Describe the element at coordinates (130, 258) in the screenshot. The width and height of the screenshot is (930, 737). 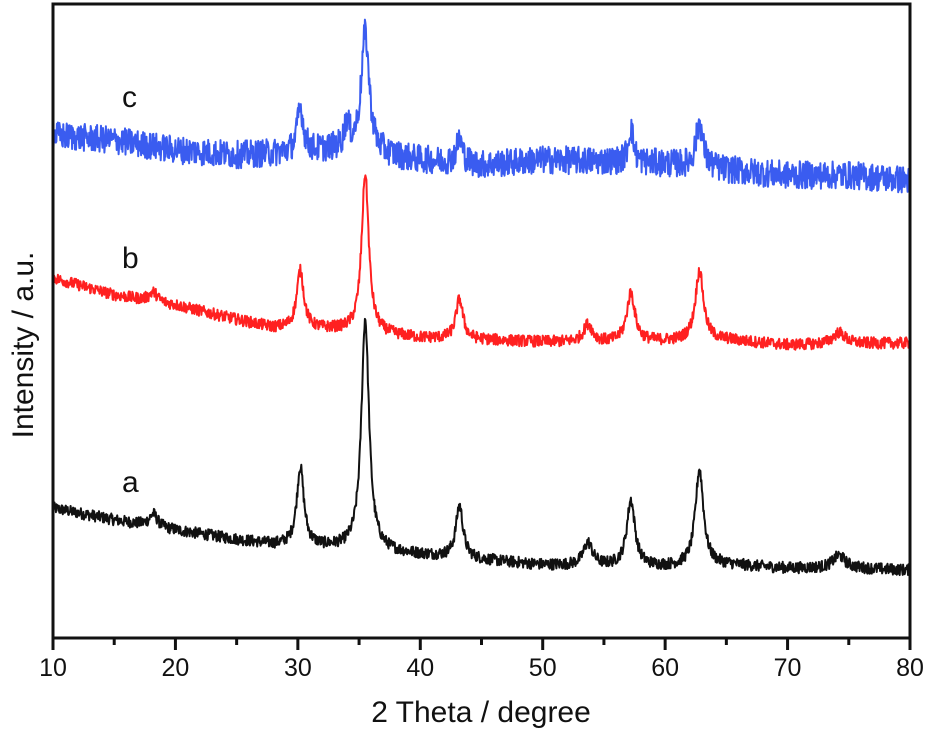
I see `series-label-b: b` at that location.